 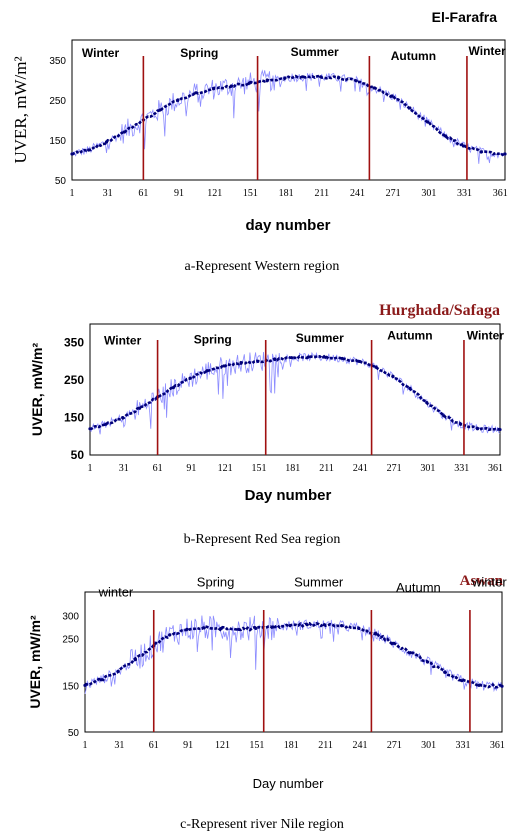 I want to click on y-tick-label: 300, so click(x=70, y=616).